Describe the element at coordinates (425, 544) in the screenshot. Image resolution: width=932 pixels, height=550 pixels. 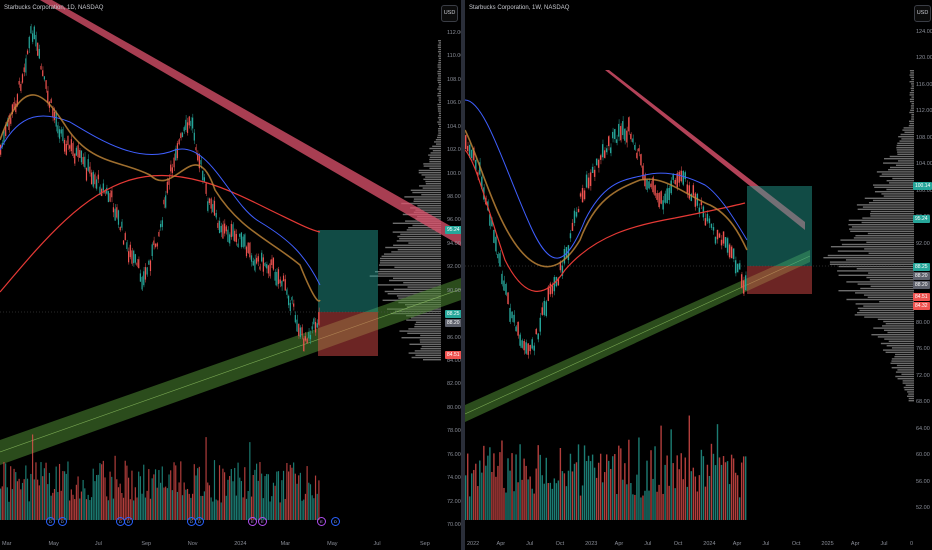
I see `time-tick: Sep` at that location.